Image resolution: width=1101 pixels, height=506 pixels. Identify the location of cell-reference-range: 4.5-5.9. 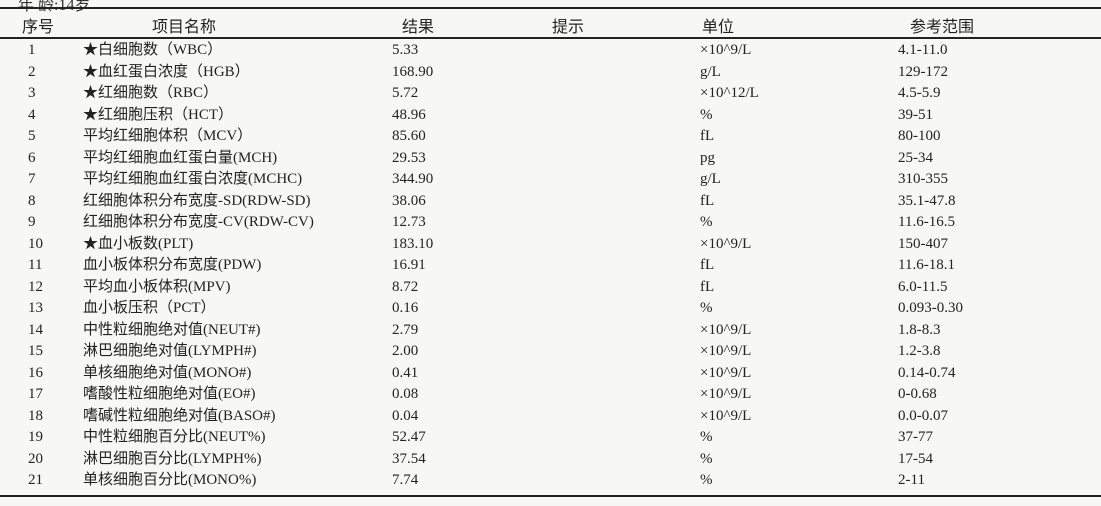
(919, 93).